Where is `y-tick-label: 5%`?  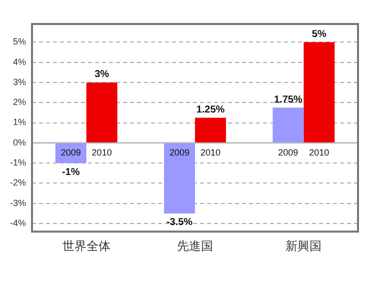 y-tick-label: 5% is located at coordinates (19, 41).